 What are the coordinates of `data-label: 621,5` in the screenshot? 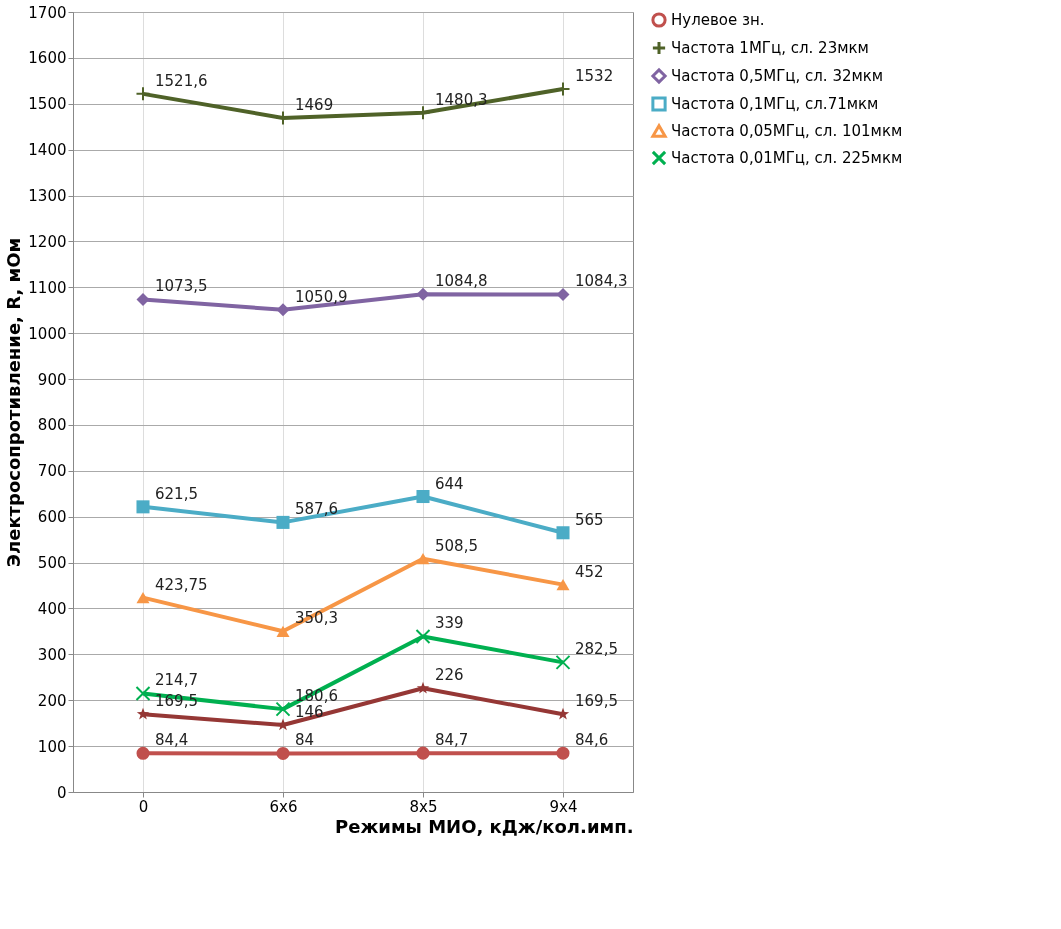 It's located at (176, 493).